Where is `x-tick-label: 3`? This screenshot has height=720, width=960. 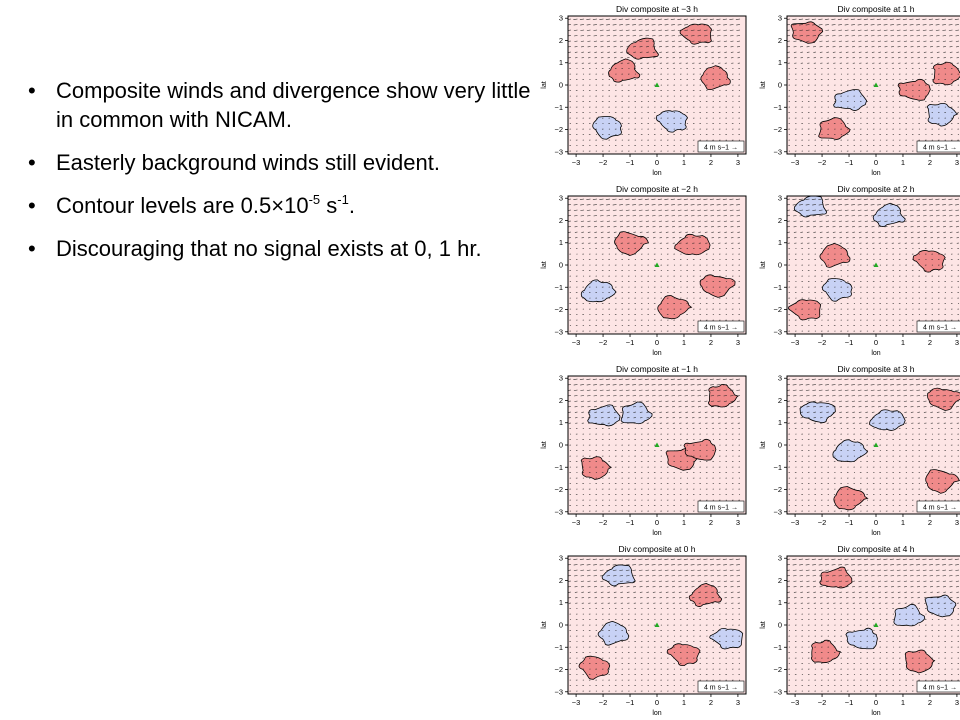
x-tick-label: 3 is located at coordinates (738, 162).